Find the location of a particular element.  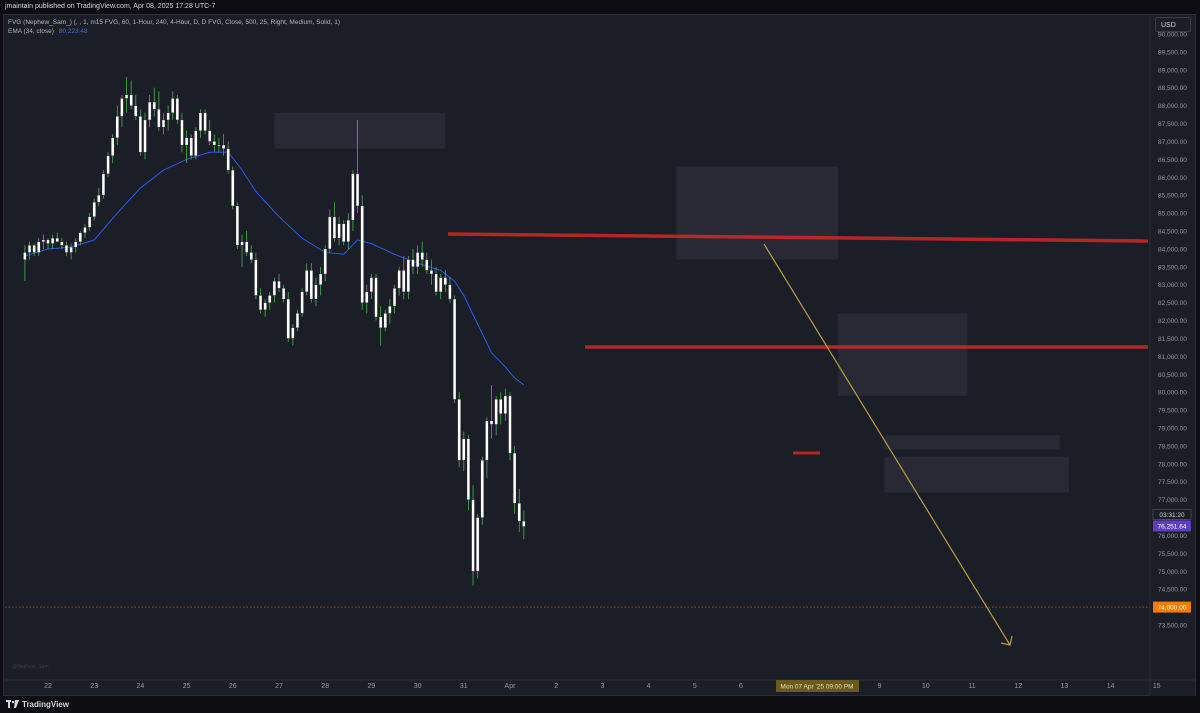

price-tick-label: 77,500.00 is located at coordinates (1172, 482).